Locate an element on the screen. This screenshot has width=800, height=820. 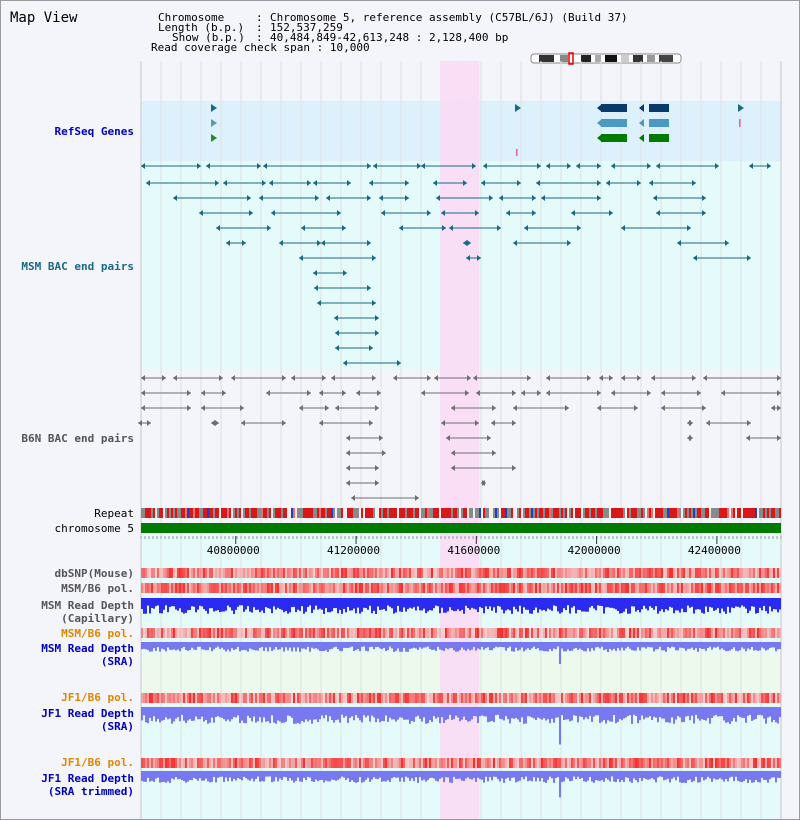
chromosome-ideogram is located at coordinates (607, 59).